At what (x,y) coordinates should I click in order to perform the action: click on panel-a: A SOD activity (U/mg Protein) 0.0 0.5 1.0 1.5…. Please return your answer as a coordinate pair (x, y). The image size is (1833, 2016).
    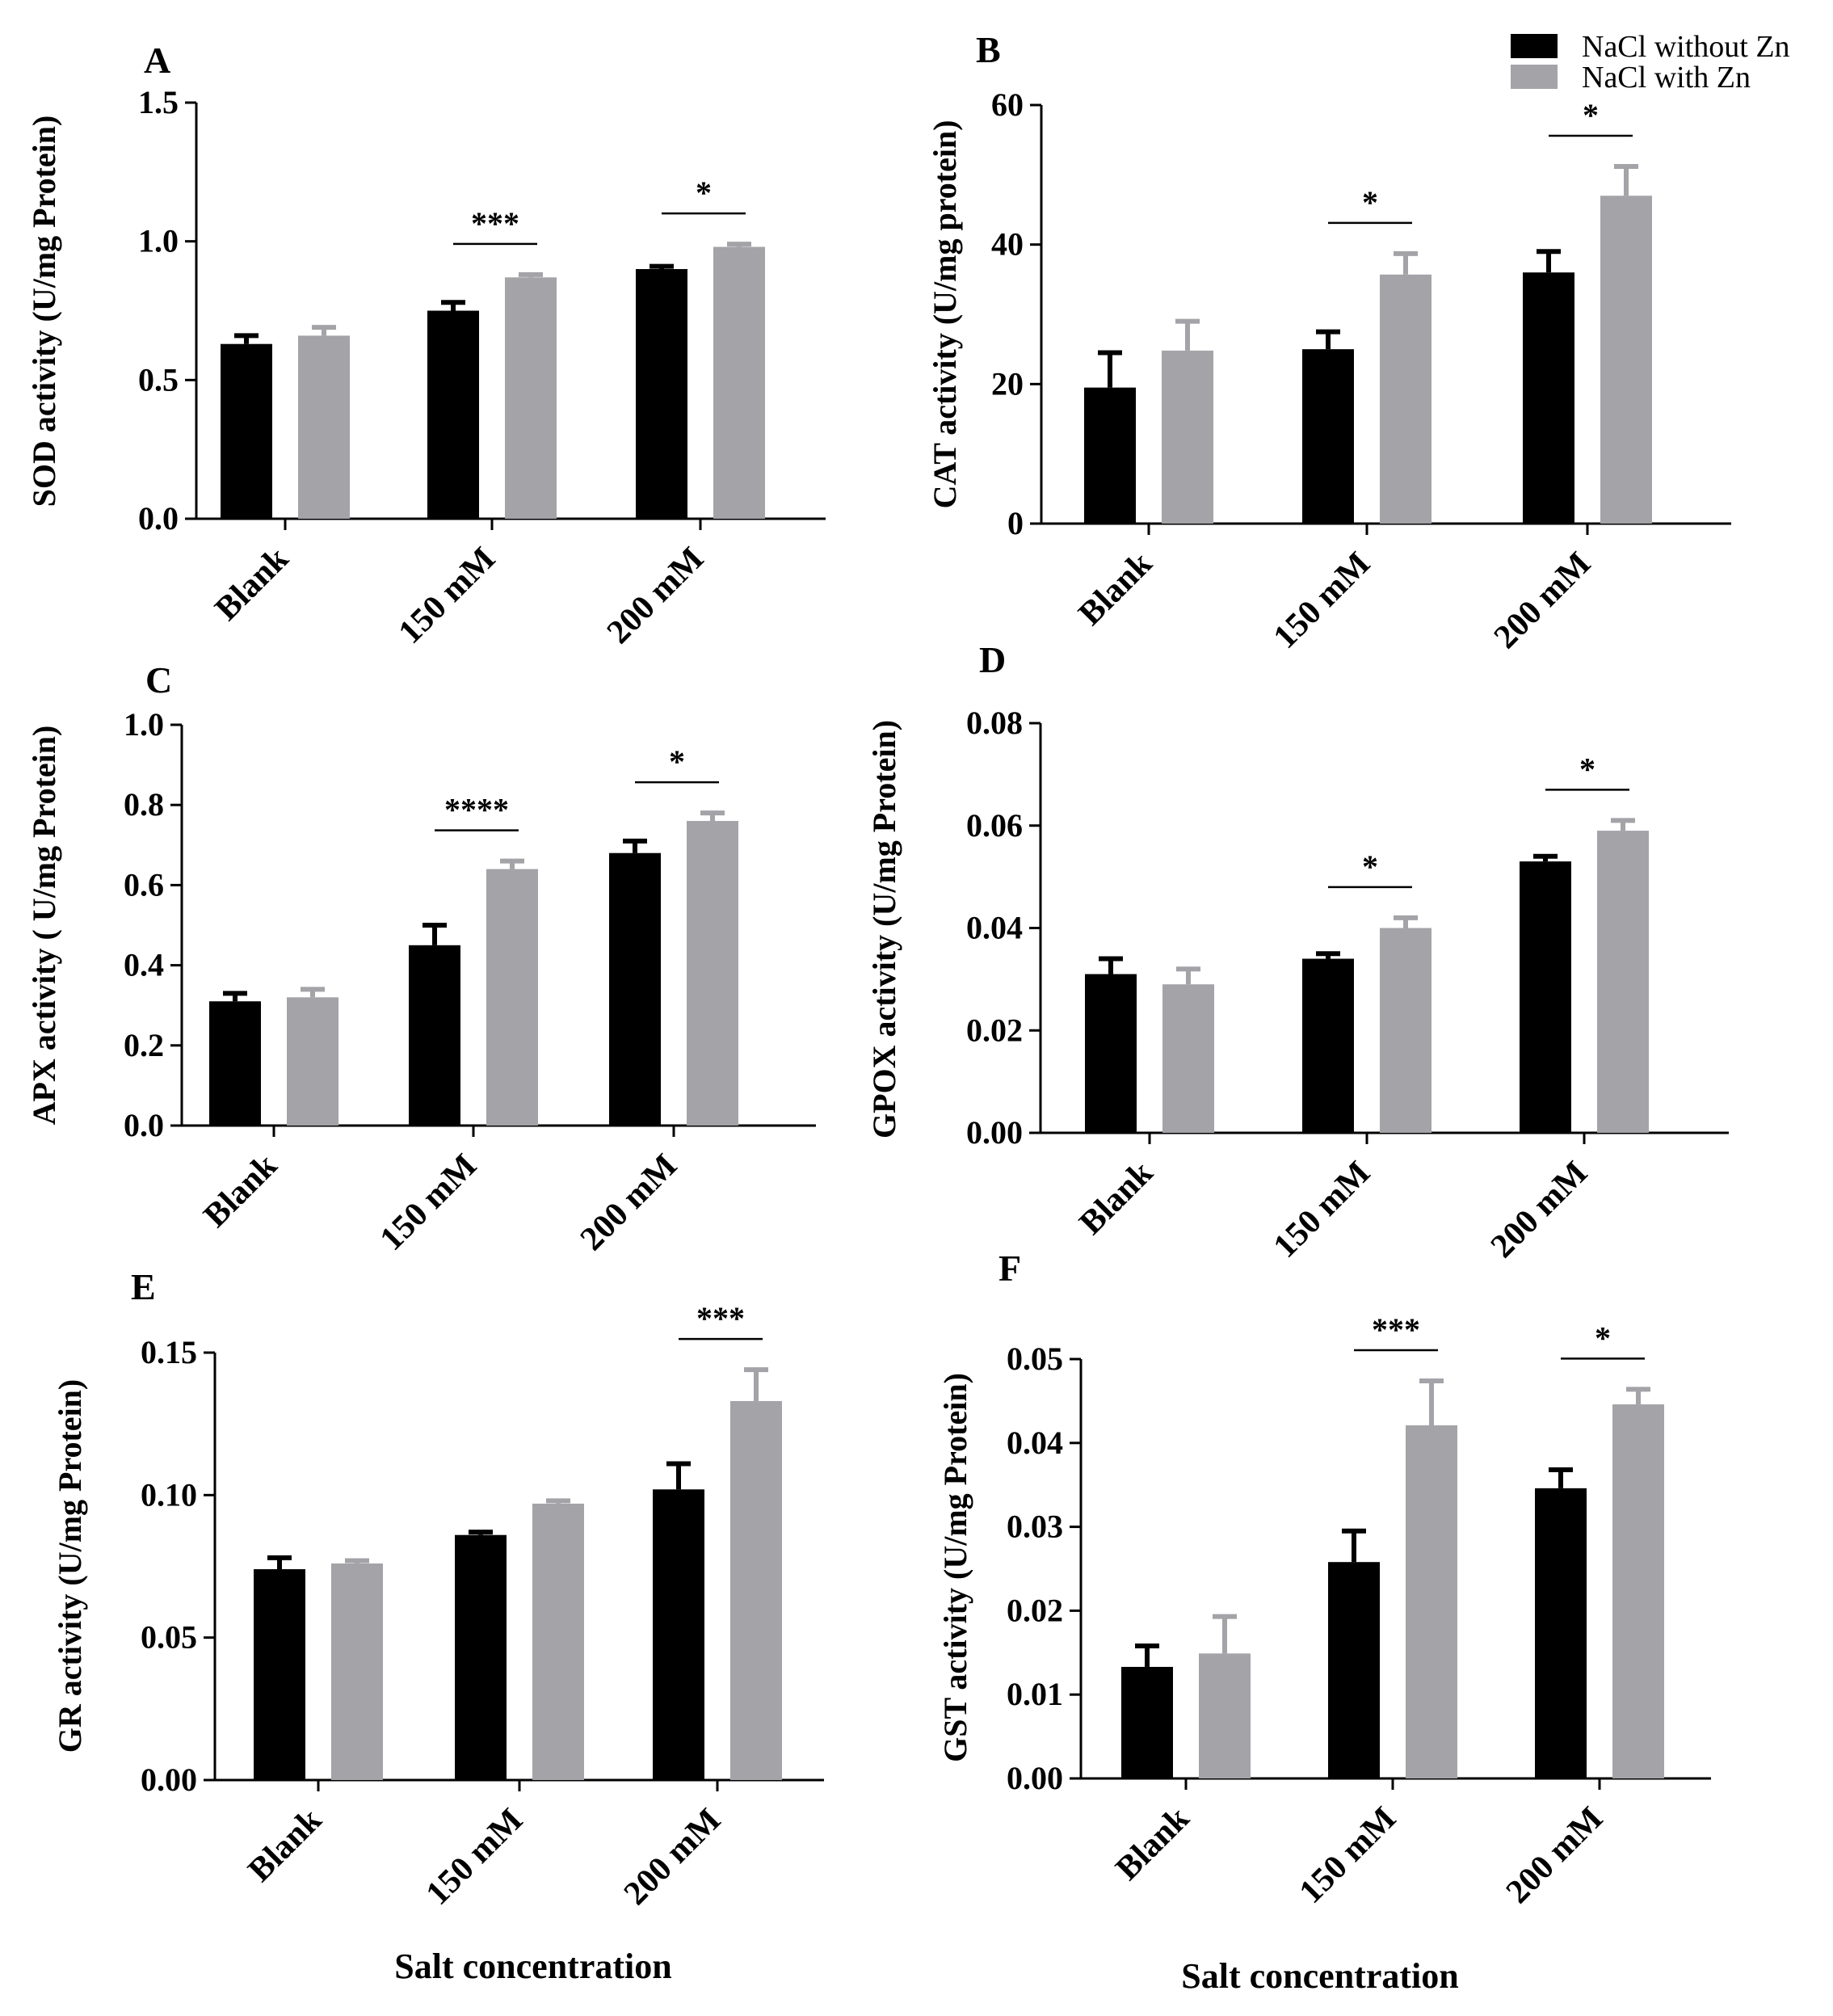
    Looking at the image, I should click on (426, 345).